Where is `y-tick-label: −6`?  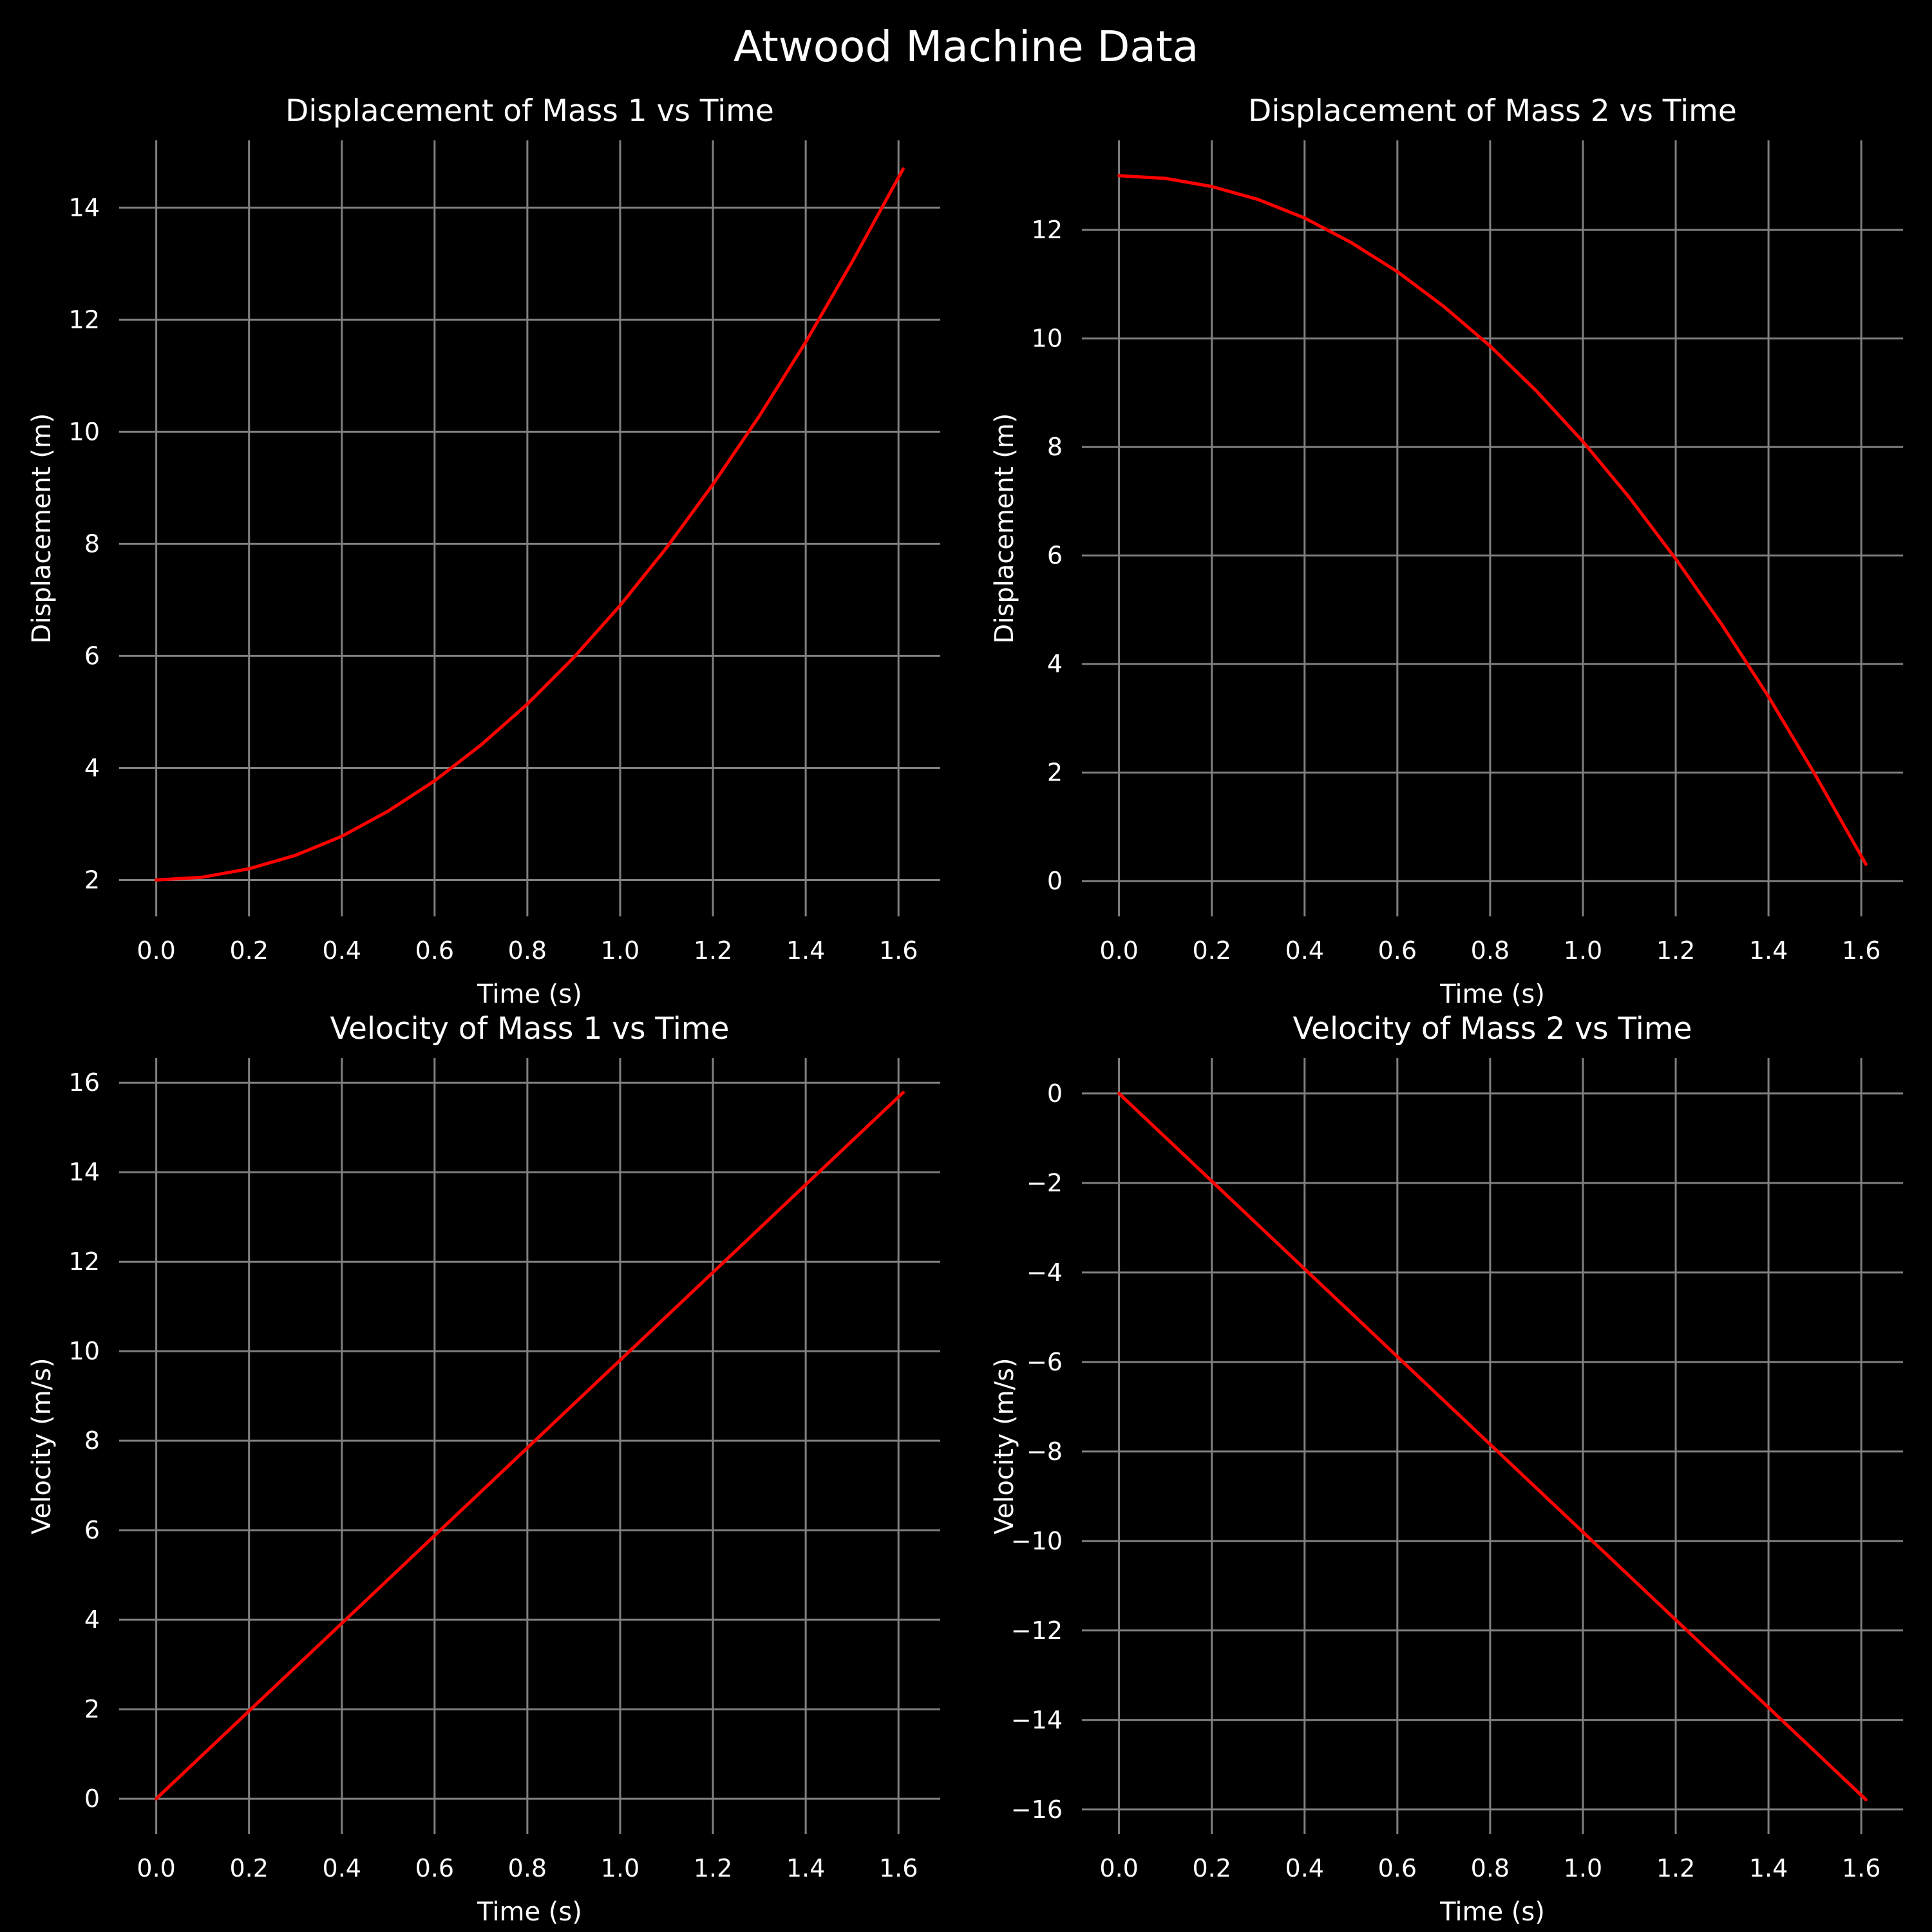
y-tick-label: −6 is located at coordinates (1045, 1362).